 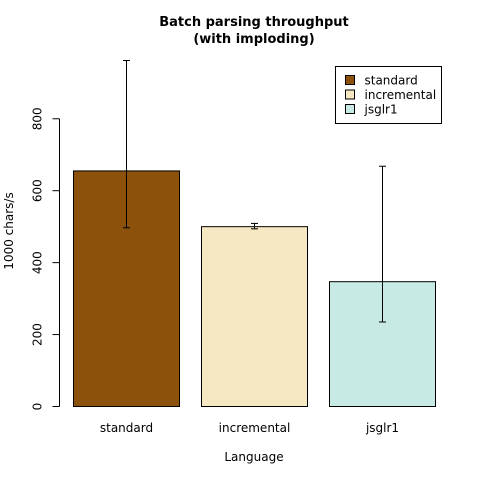 I want to click on legend-label: standard, so click(x=391, y=81).